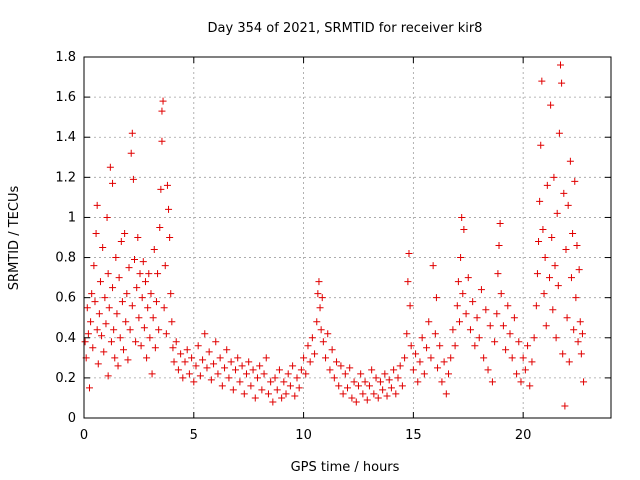 Image resolution: width=640 pixels, height=480 pixels. What do you see at coordinates (72, 418) in the screenshot?
I see `y-tick-label: 0` at bounding box center [72, 418].